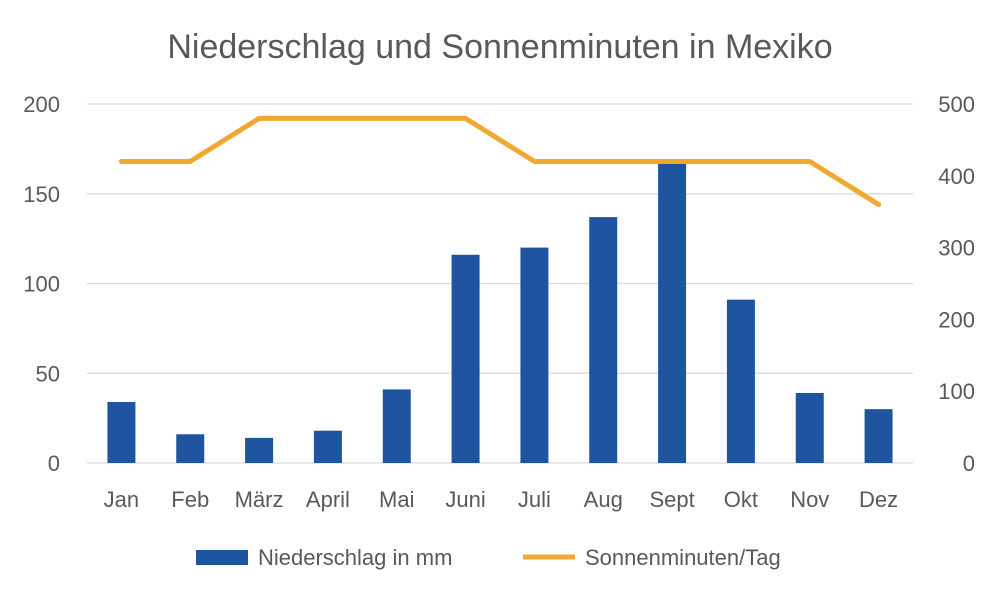  I want to click on category-label: Feb, so click(190, 499).